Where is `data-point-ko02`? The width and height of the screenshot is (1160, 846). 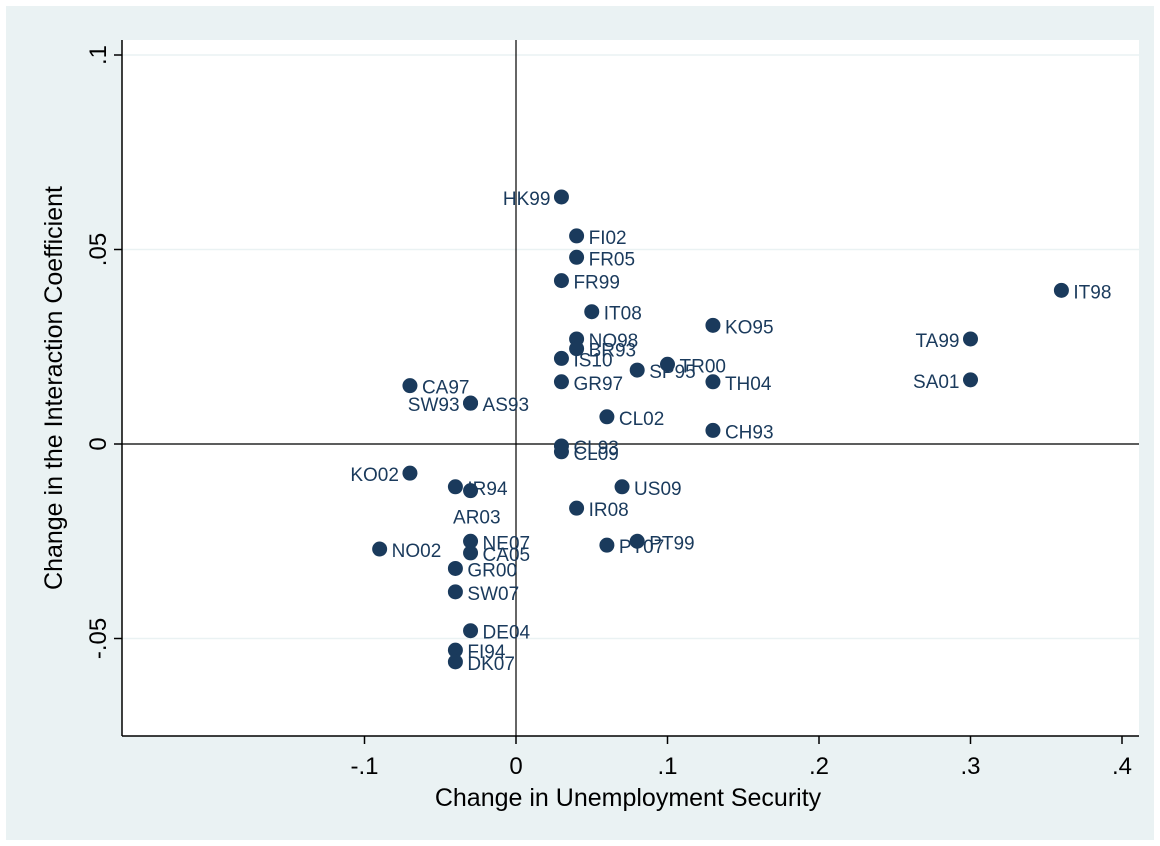 data-point-ko02 is located at coordinates (410, 473).